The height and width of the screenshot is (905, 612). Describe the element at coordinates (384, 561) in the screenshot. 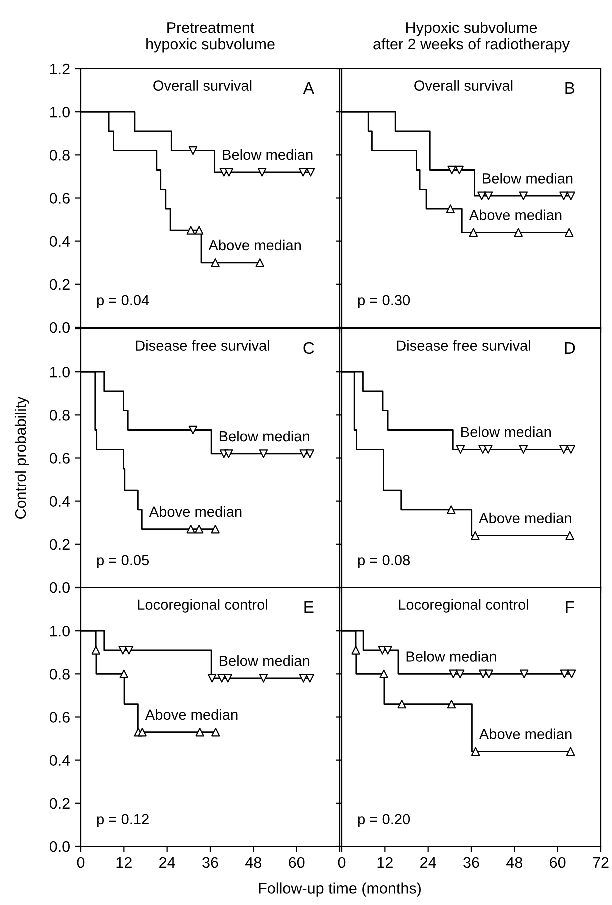

I see `annotation: p = 0.08` at that location.